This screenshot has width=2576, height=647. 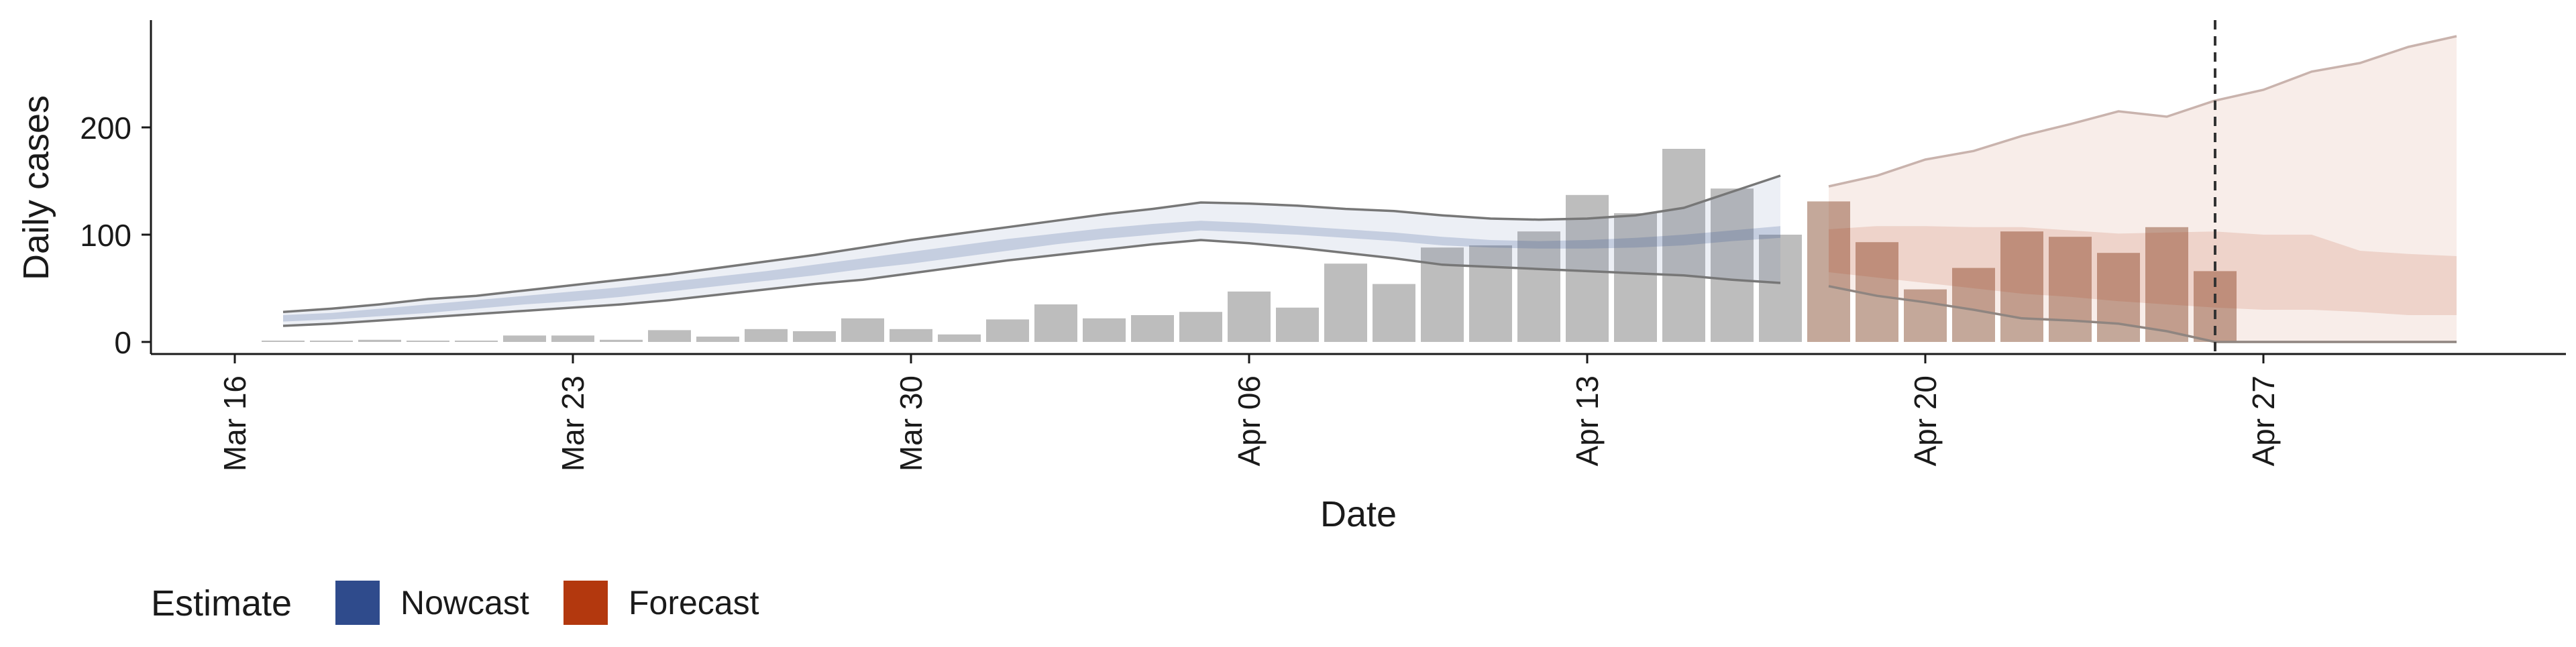 What do you see at coordinates (36, 187) in the screenshot?
I see `y-axis-label: Daily cases` at bounding box center [36, 187].